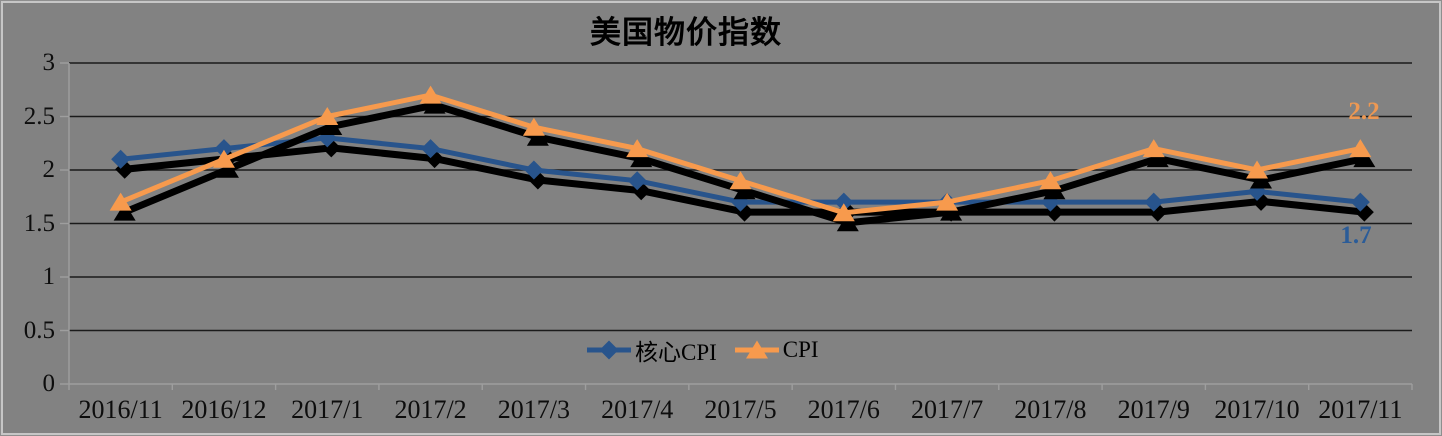 Image resolution: width=1442 pixels, height=436 pixels. What do you see at coordinates (120, 409) in the screenshot?
I see `x-tick-label: 2016/11` at bounding box center [120, 409].